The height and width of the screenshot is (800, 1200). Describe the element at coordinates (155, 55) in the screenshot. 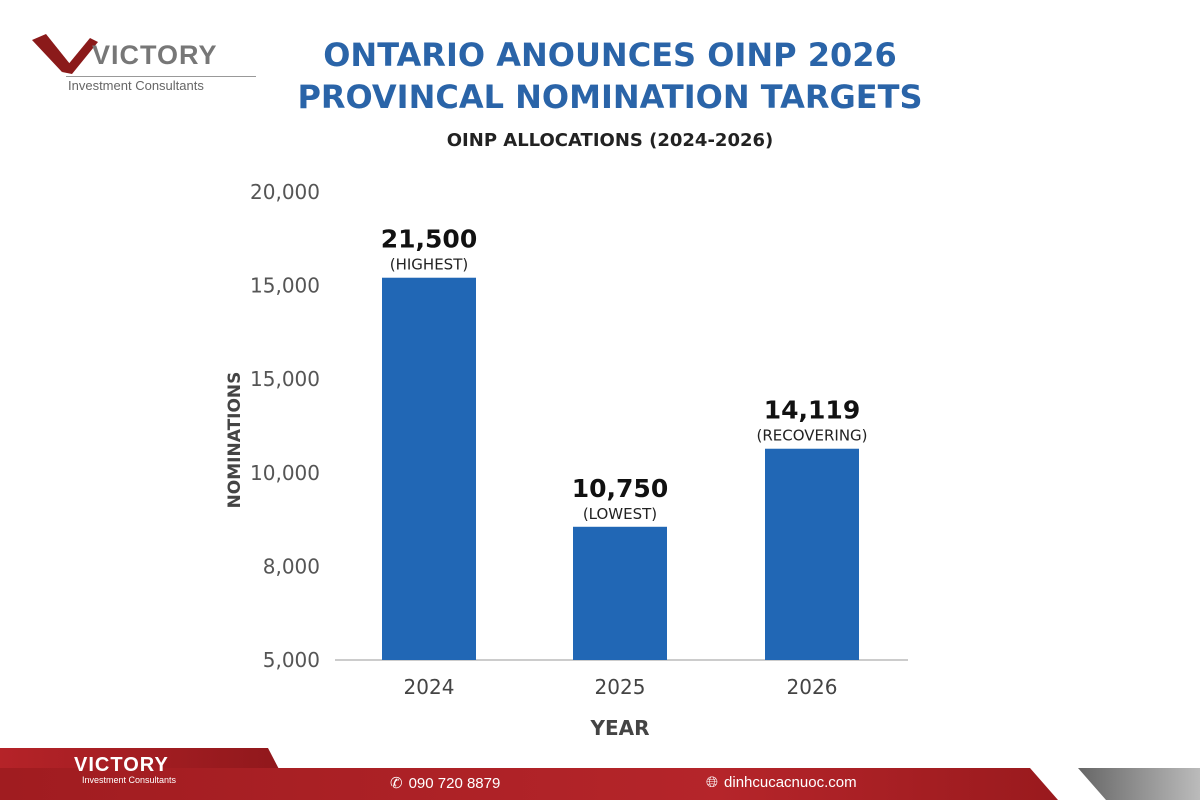

I see `brand-name: VICTORY` at that location.